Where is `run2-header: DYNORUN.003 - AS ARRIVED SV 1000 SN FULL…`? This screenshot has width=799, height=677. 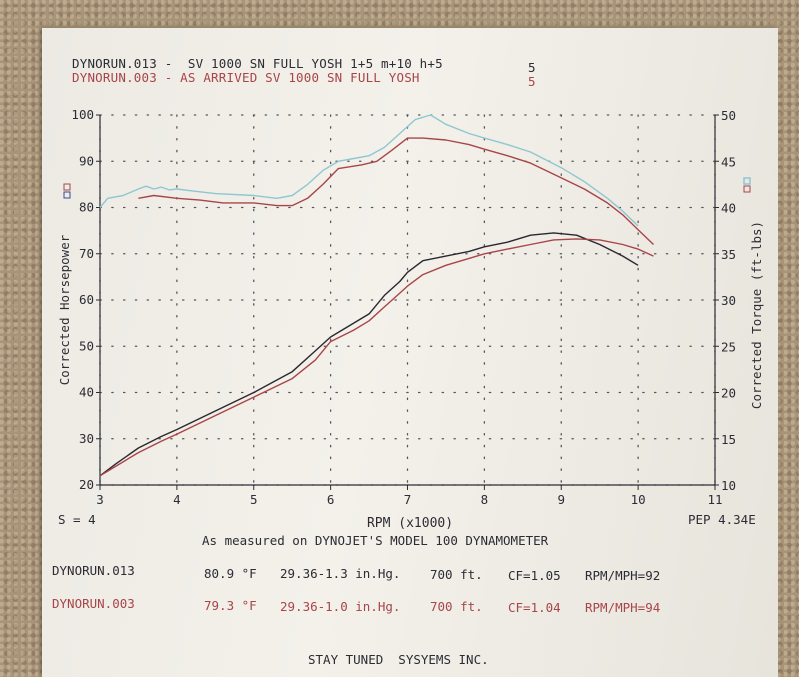
run2-header: DYNORUN.003 - AS ARRIVED SV 1000 SN FULL… is located at coordinates (246, 77).